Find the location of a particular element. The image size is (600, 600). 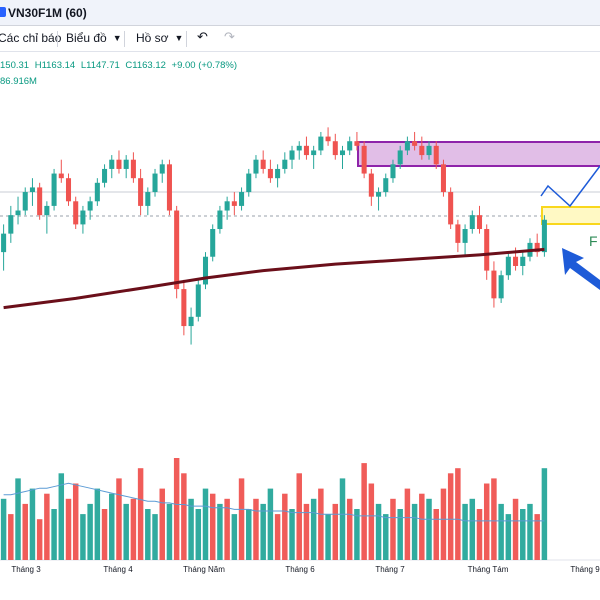

legend-high: H1163.14 is located at coordinates (55, 65).